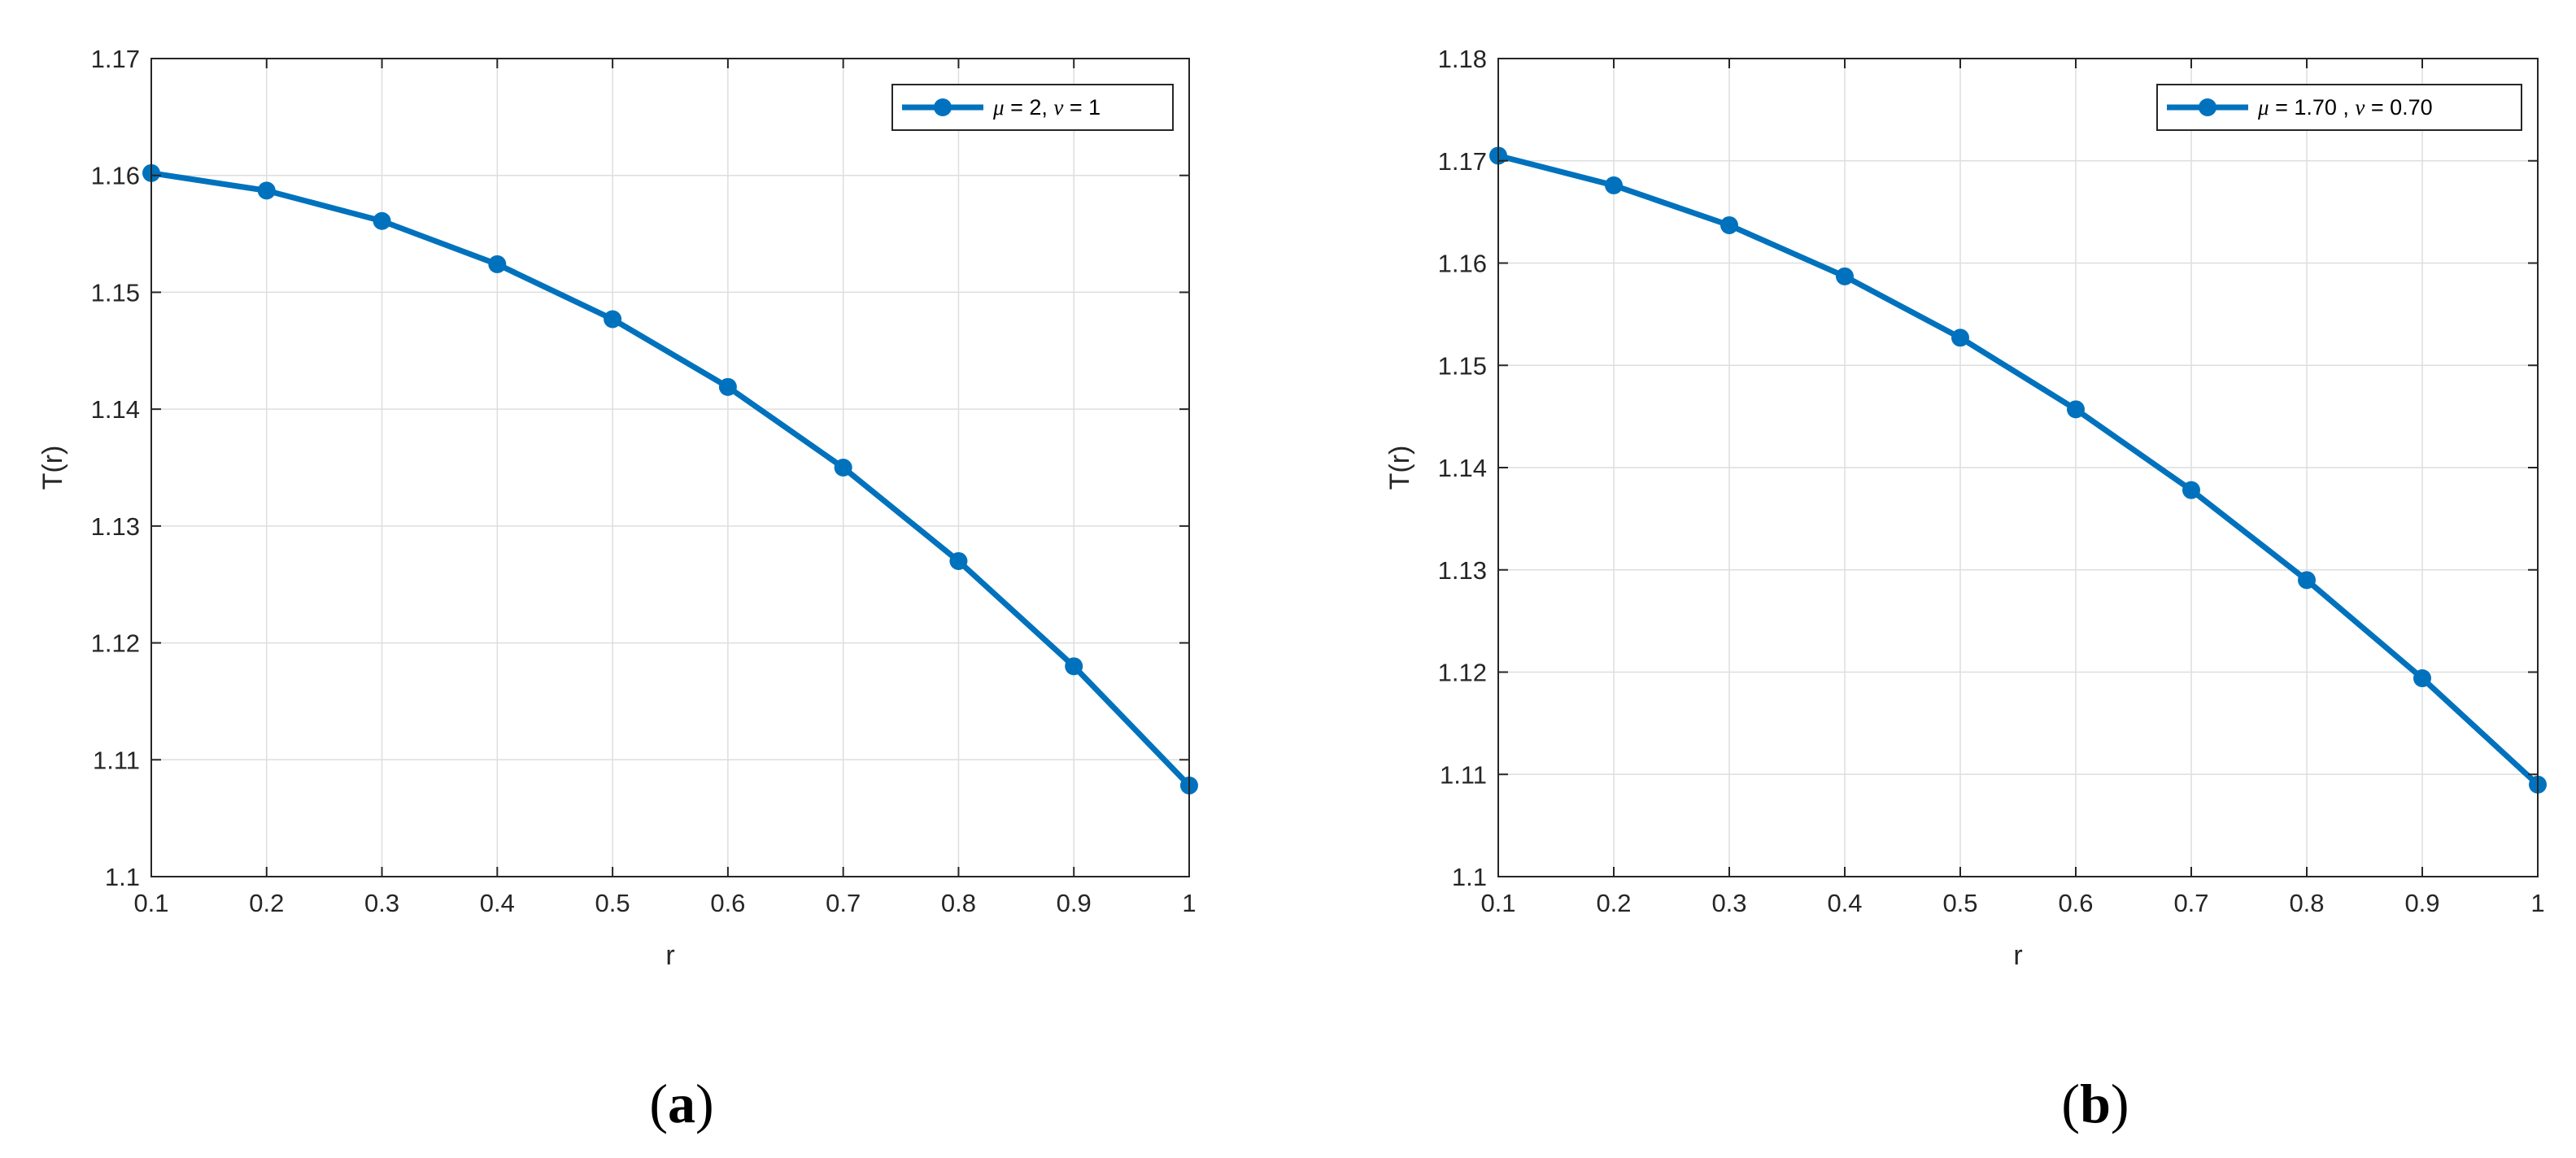 This screenshot has height=1158, width=2576. What do you see at coordinates (2017, 955) in the screenshot?
I see `x-axis-label-b: r` at bounding box center [2017, 955].